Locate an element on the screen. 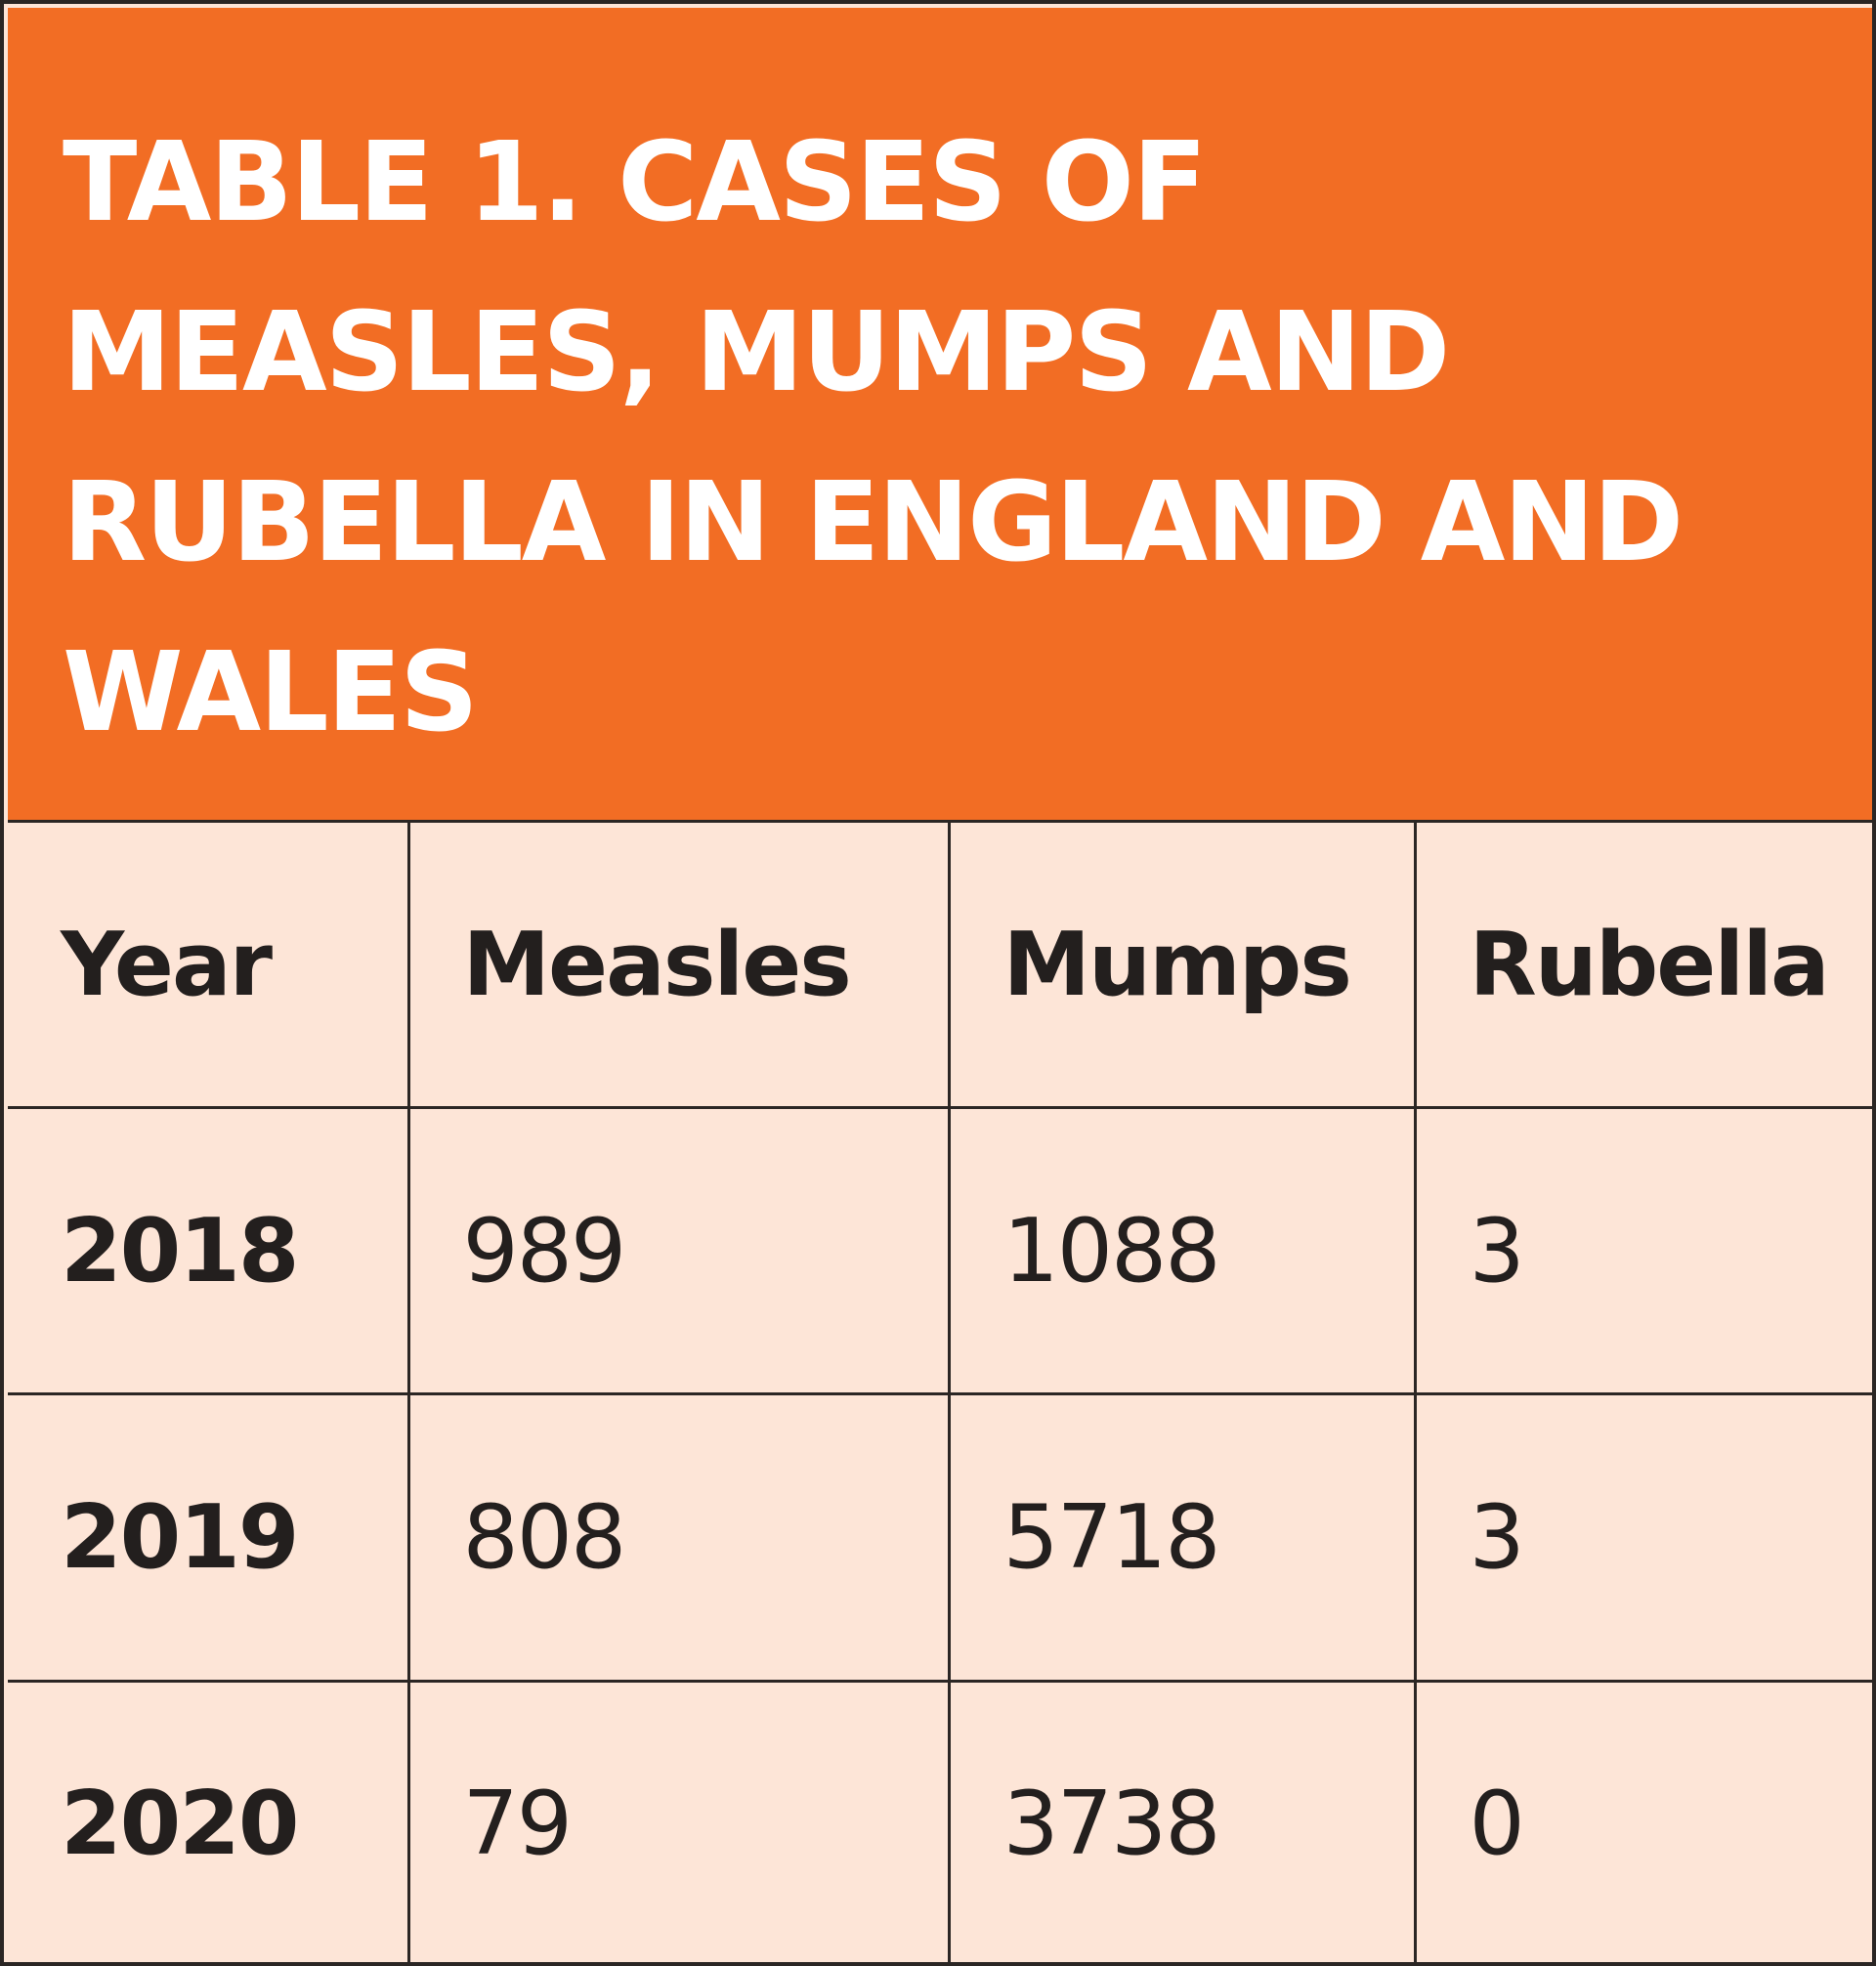  year-cell: 2018 is located at coordinates (209, 1251).